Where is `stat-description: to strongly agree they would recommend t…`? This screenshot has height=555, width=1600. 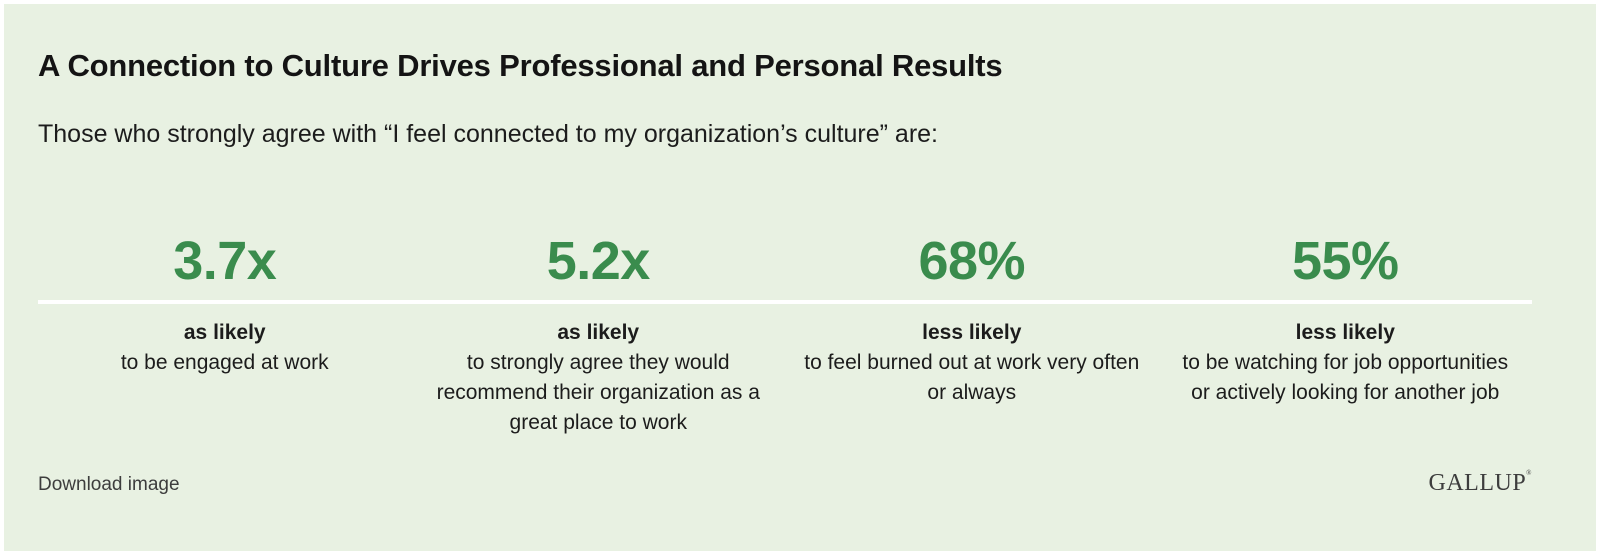 stat-description: to strongly agree they would recommend t… is located at coordinates (598, 392).